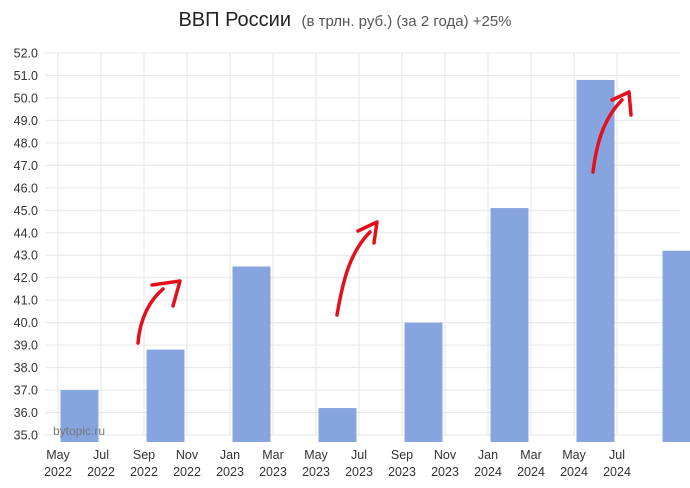 The height and width of the screenshot is (488, 690). What do you see at coordinates (26, 346) in the screenshot?
I see `y-tick-label: 39.0` at bounding box center [26, 346].